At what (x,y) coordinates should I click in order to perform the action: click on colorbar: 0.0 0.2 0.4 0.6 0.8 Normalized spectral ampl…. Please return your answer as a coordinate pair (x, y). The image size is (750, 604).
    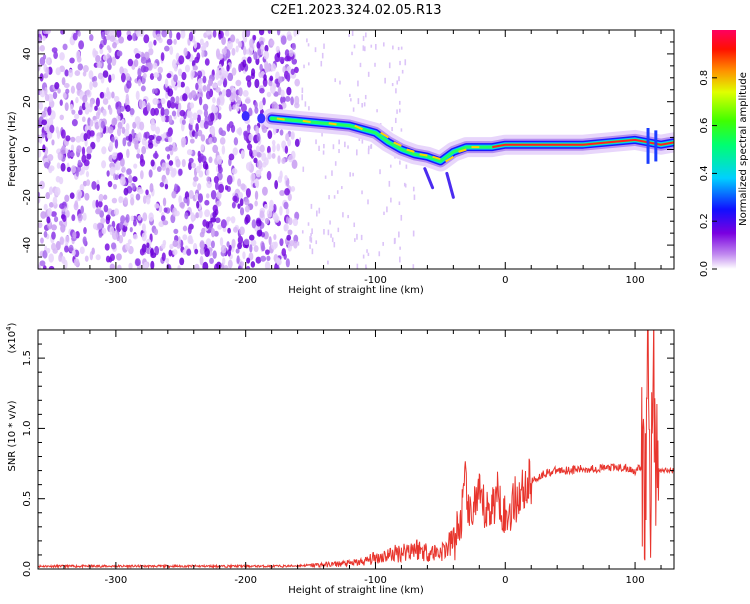
    Looking at the image, I should click on (724, 153).